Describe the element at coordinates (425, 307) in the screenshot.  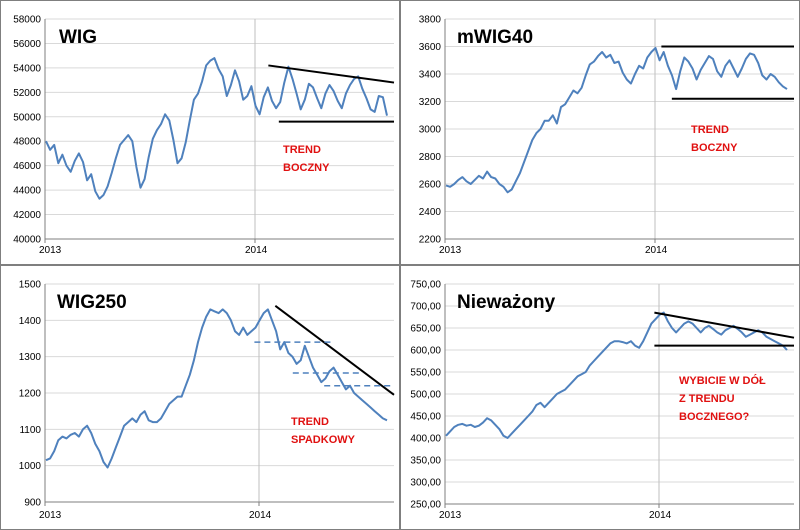
I see `y-tick-label: 700,00` at that location.